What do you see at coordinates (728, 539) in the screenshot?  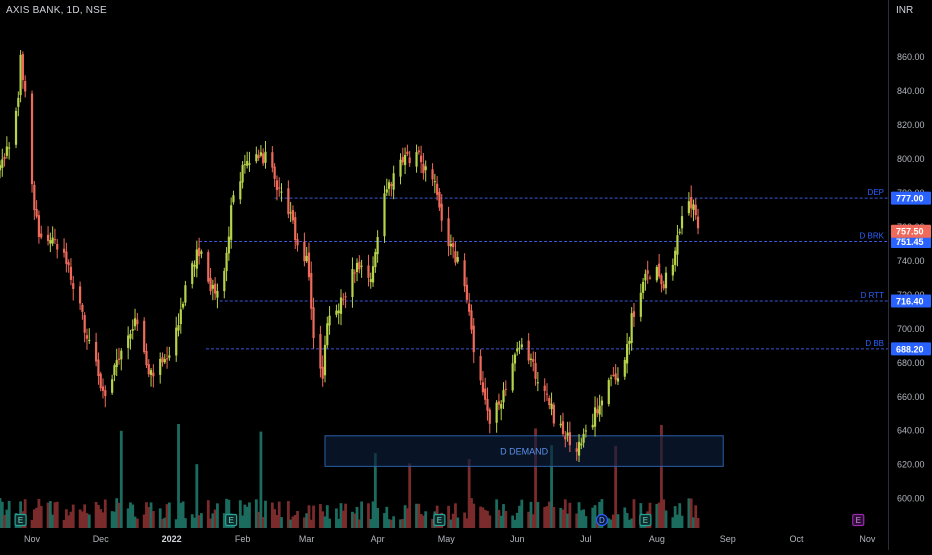 I see `time-tick-label: Sep` at bounding box center [728, 539].